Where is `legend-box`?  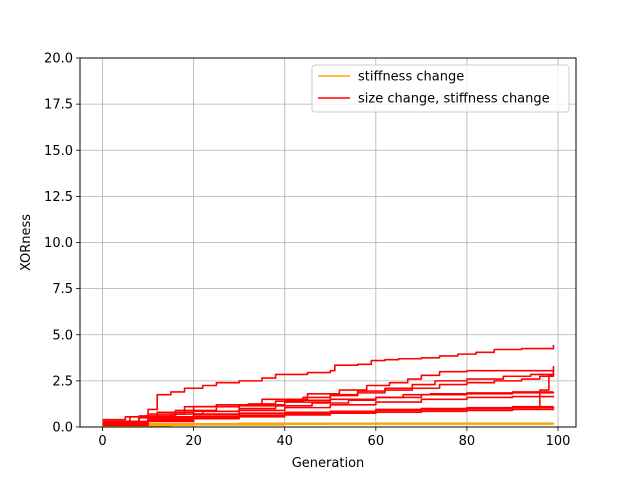 legend-box is located at coordinates (440, 88).